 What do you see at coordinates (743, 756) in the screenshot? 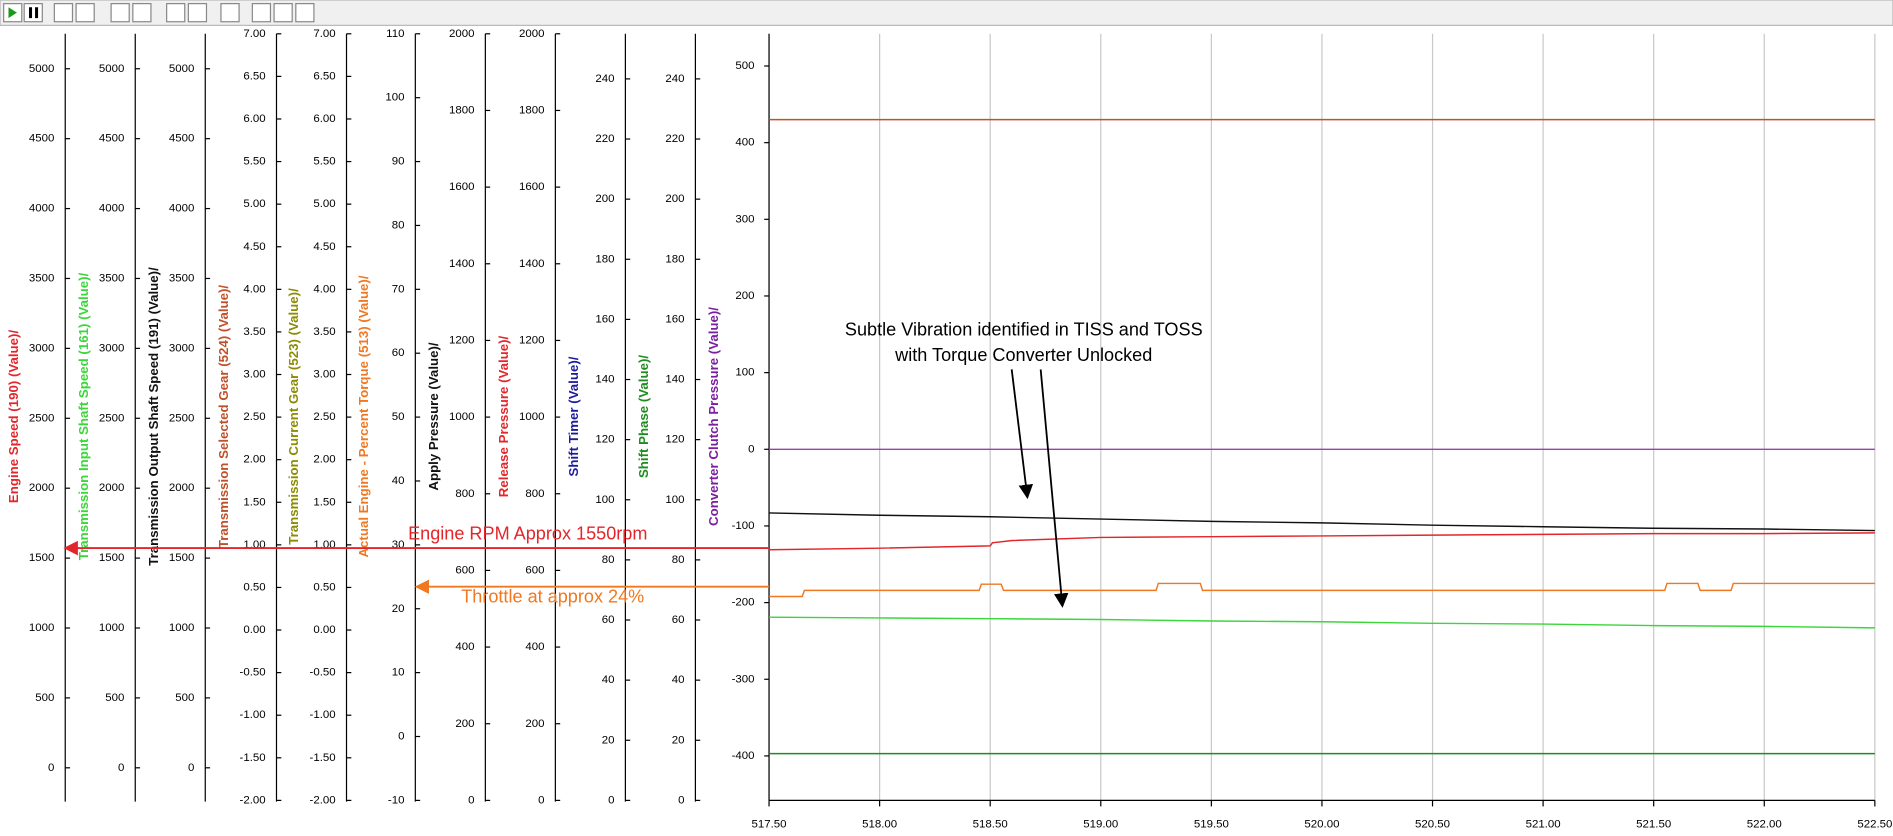
I see `y-tick-label: -400` at bounding box center [743, 756].